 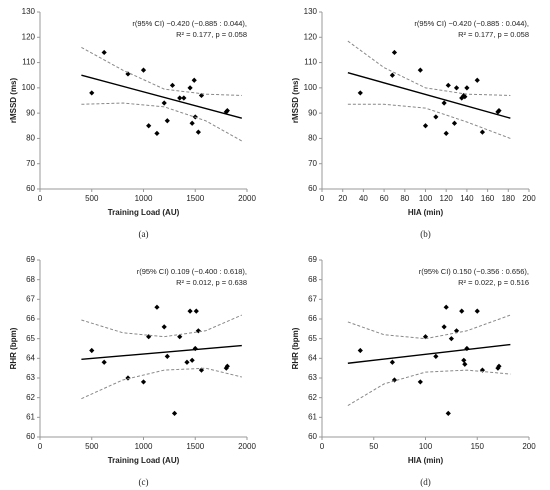 What do you see at coordinates (211, 282) in the screenshot?
I see `annotation: R² = 0.012, p = 0.638` at bounding box center [211, 282].